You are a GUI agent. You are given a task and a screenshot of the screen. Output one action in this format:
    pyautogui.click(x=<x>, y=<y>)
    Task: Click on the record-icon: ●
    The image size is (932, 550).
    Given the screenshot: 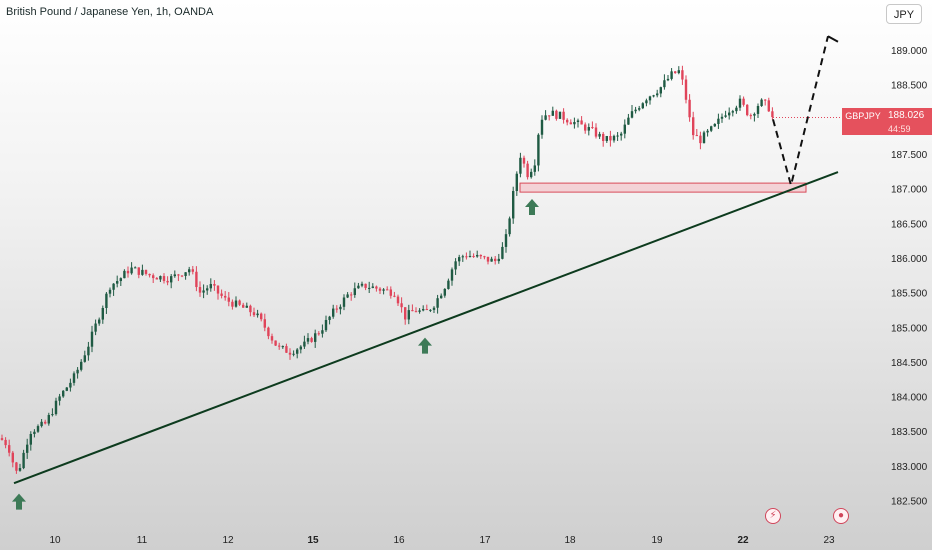 What is the action you would take?
    pyautogui.click(x=841, y=516)
    